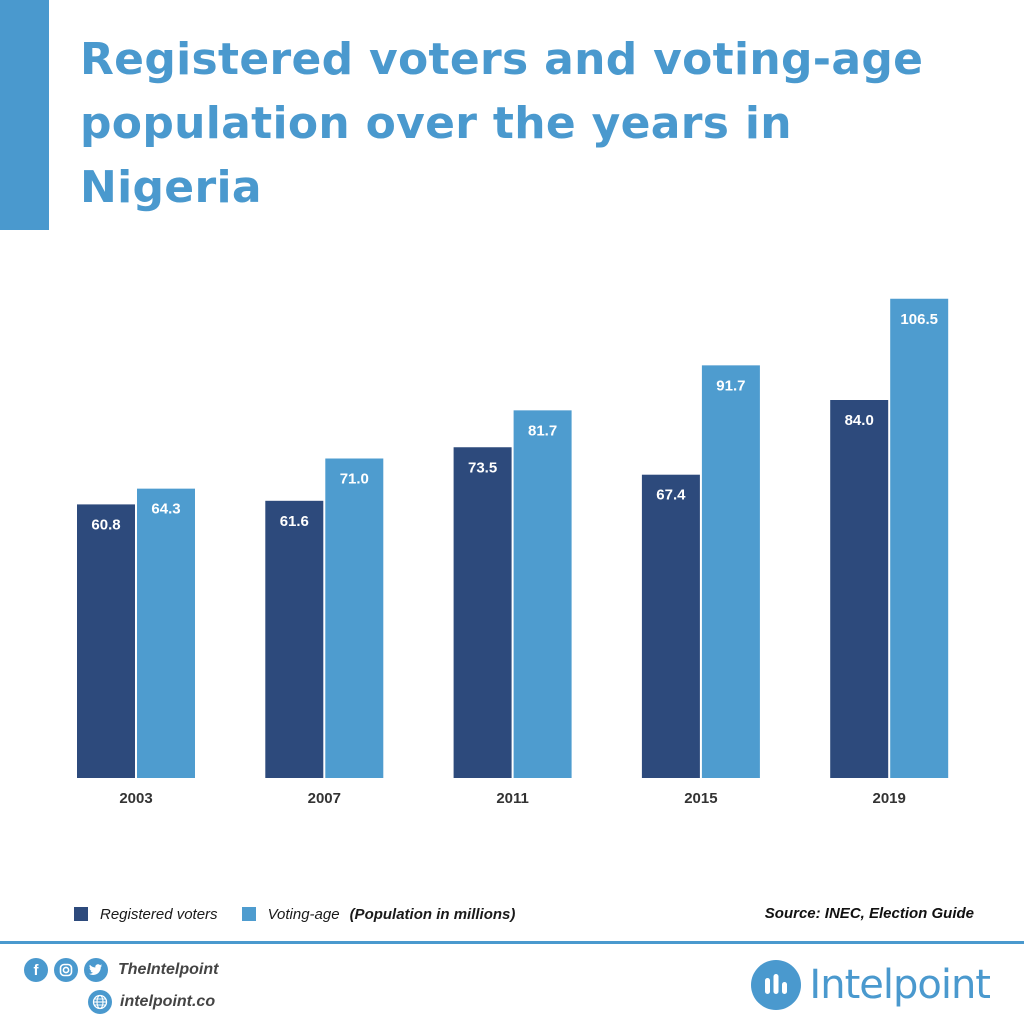 Image resolution: width=1024 pixels, height=1024 pixels. I want to click on data-label-registered-2007: 61.6, so click(294, 521).